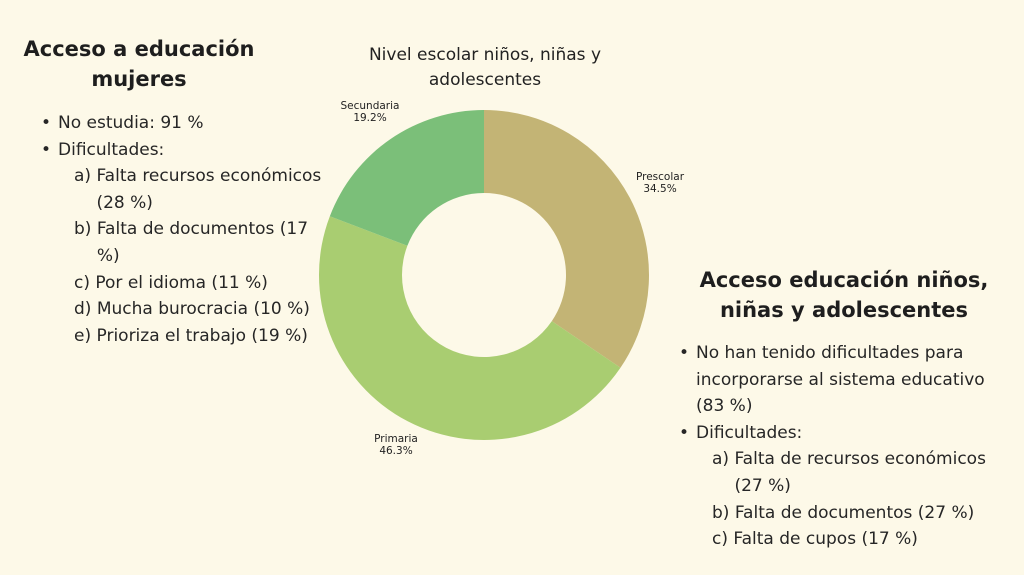  What do you see at coordinates (865, 513) in the screenshot?
I see `sub-item-text: Falta de documentos (27 %)` at bounding box center [865, 513].